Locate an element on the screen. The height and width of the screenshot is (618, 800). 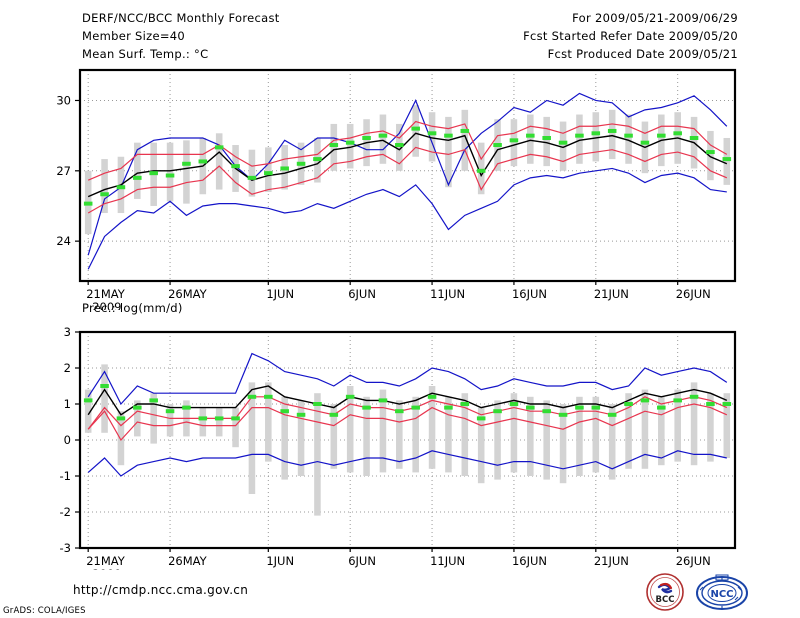
bcc-logo: BCC is located at coordinates (665, 592).